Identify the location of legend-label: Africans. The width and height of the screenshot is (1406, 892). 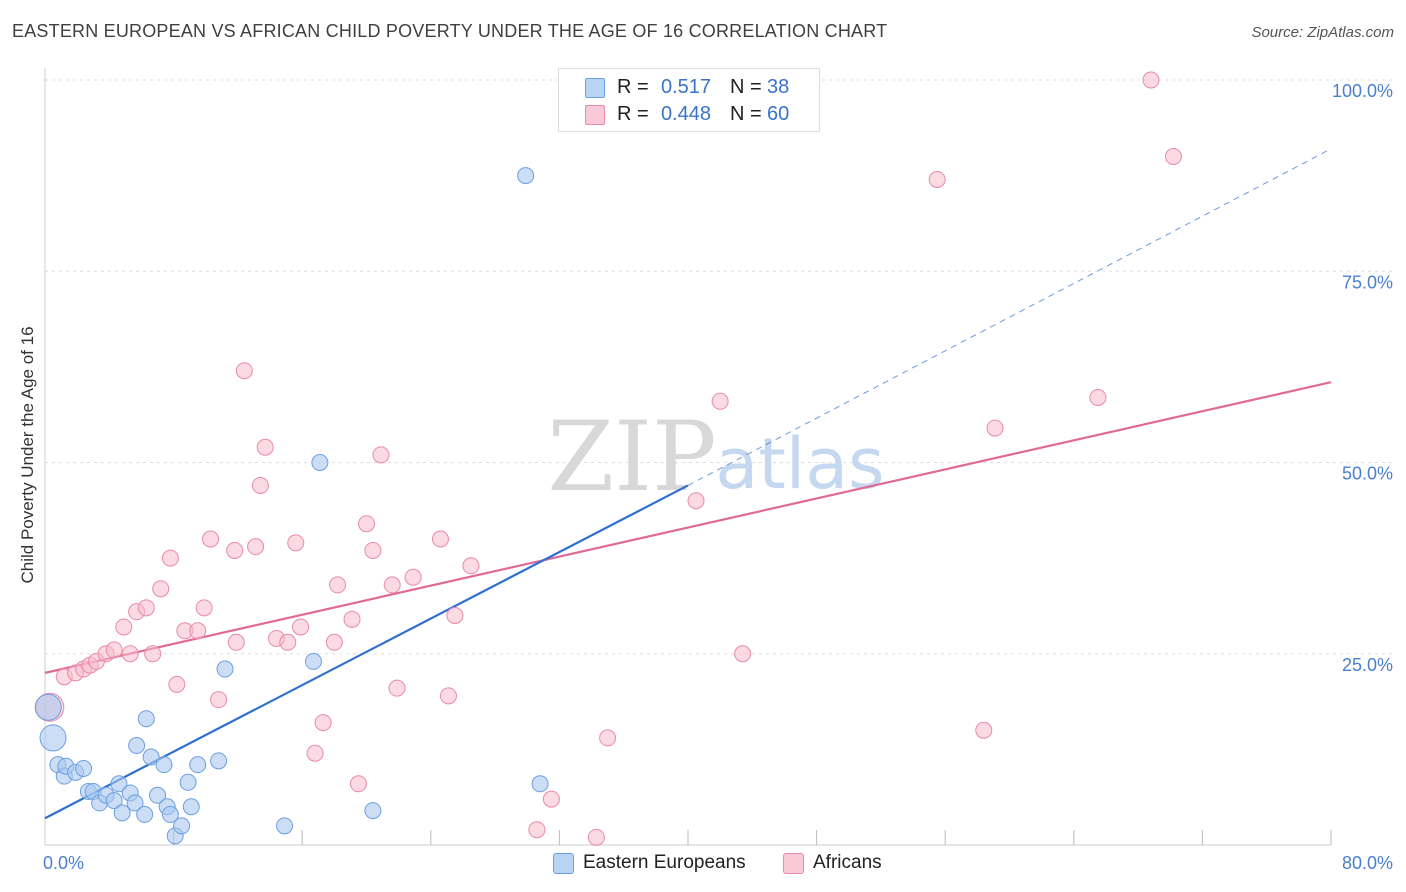
(847, 862).